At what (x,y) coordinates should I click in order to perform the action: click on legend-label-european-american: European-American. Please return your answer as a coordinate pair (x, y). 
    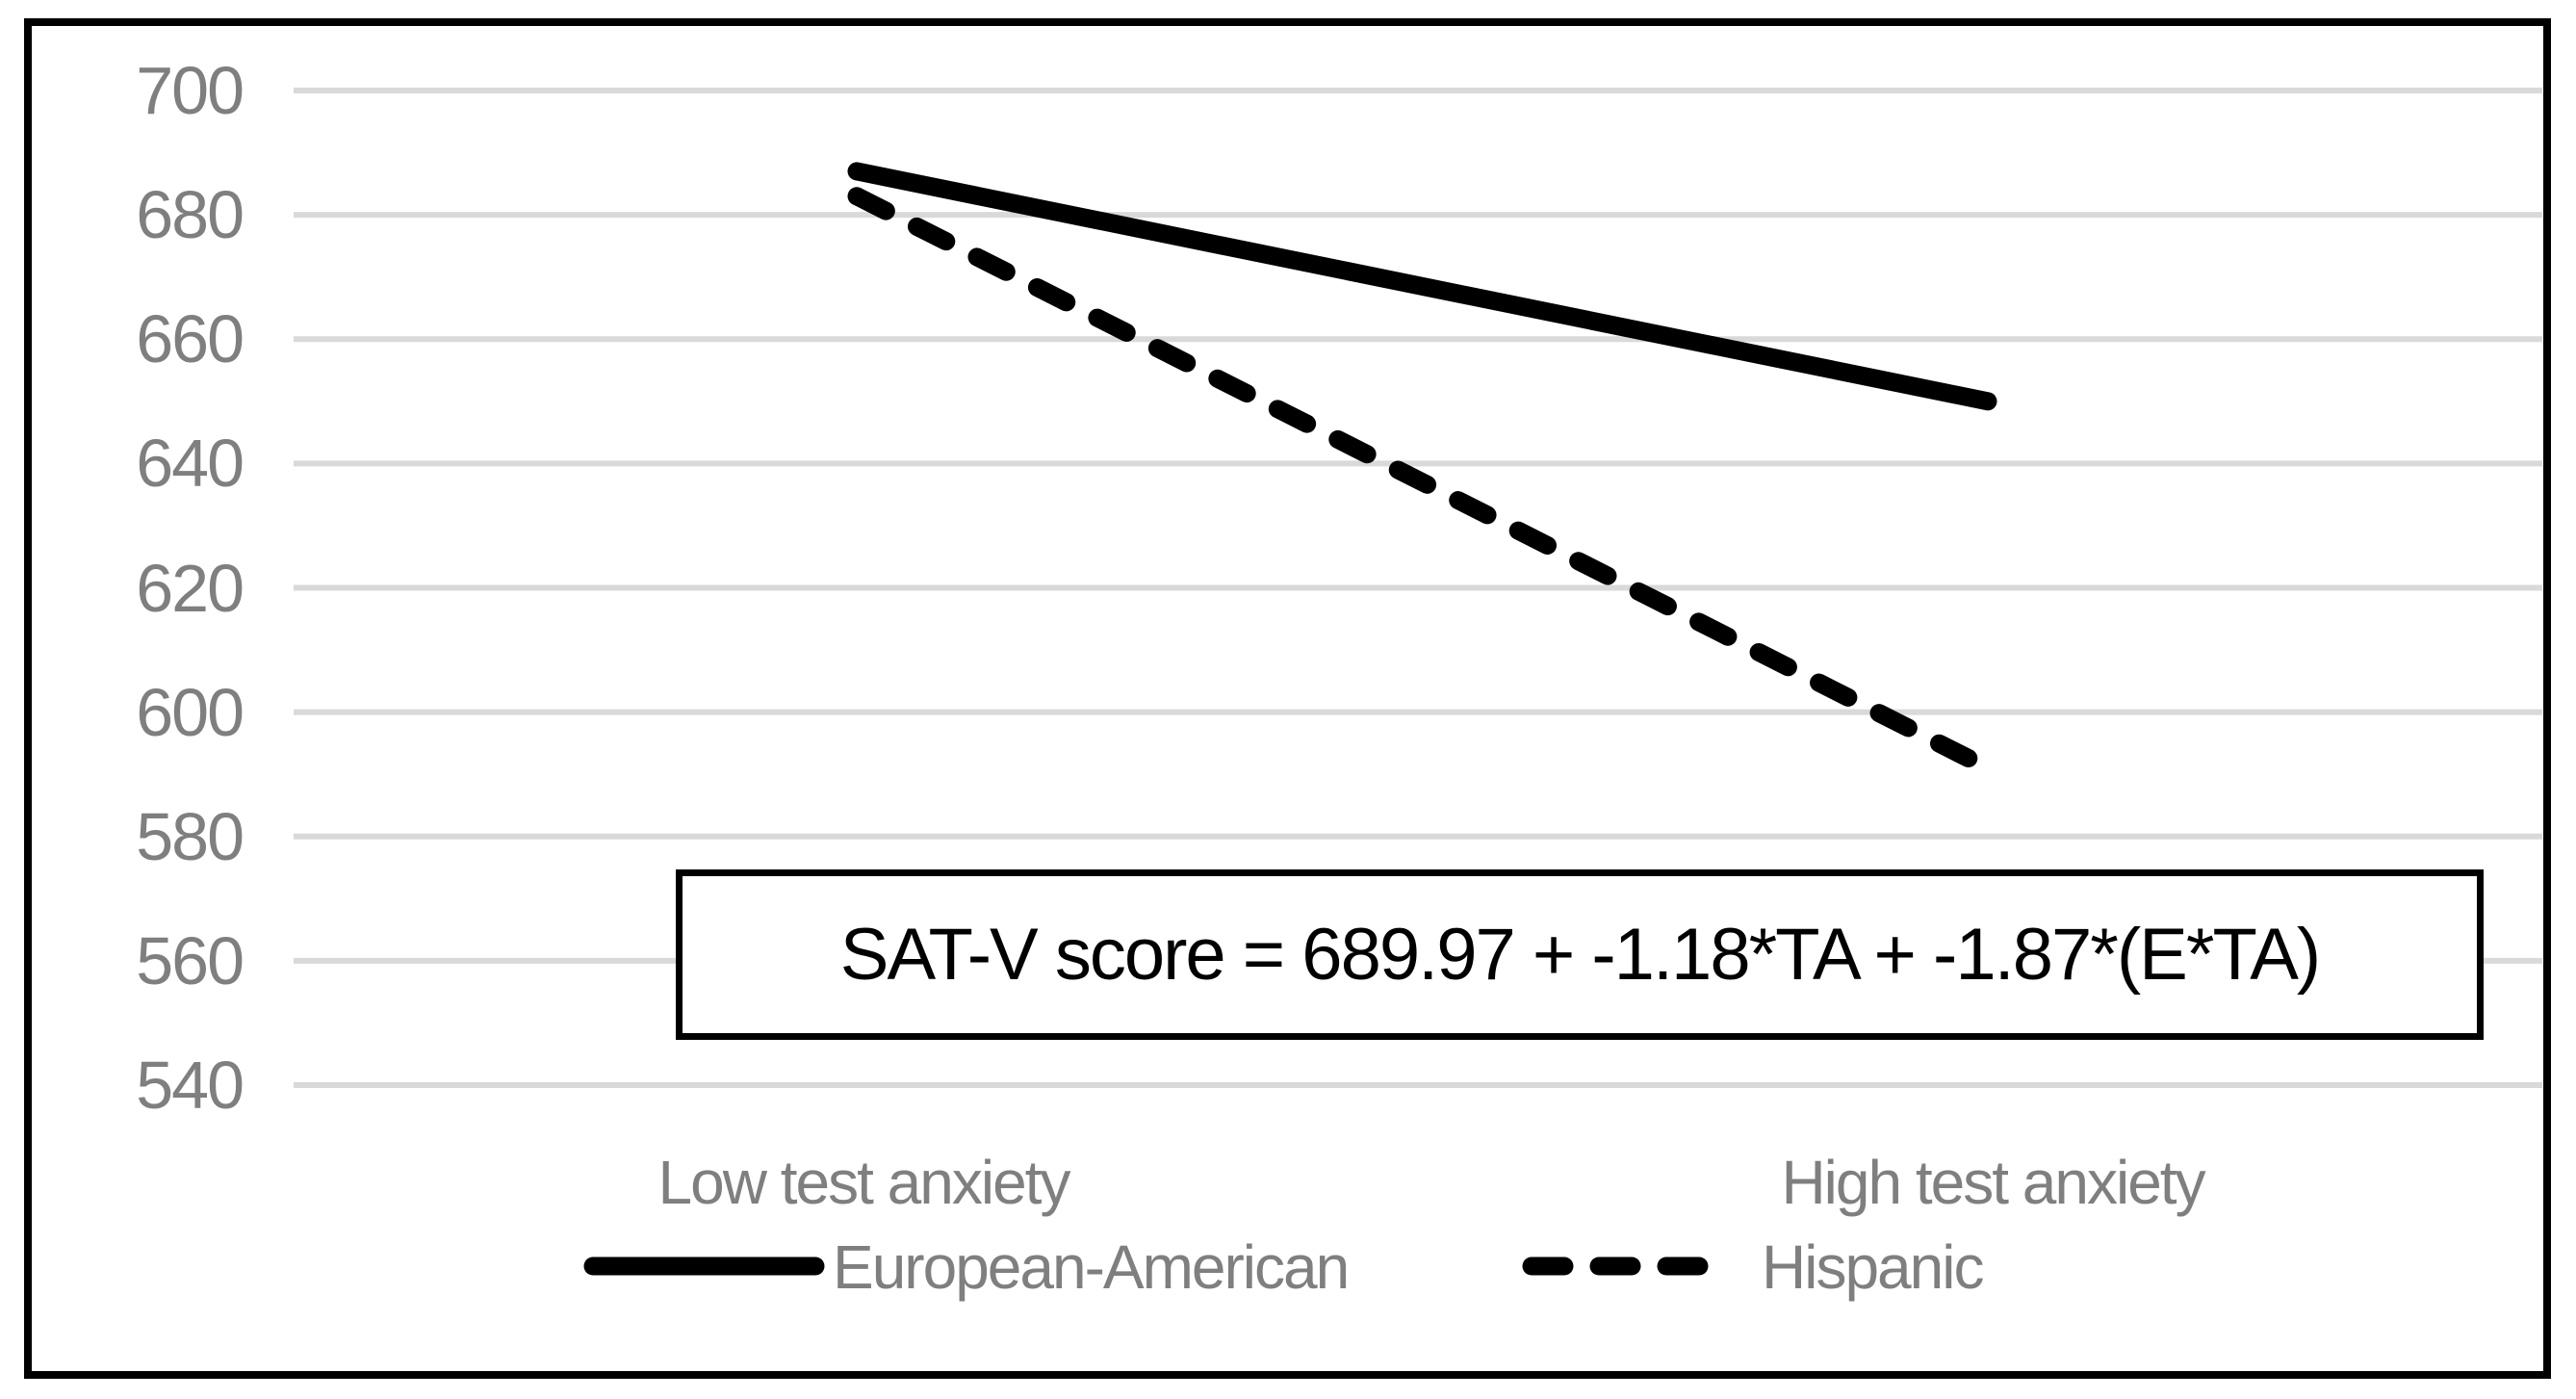
    Looking at the image, I should click on (1092, 1267).